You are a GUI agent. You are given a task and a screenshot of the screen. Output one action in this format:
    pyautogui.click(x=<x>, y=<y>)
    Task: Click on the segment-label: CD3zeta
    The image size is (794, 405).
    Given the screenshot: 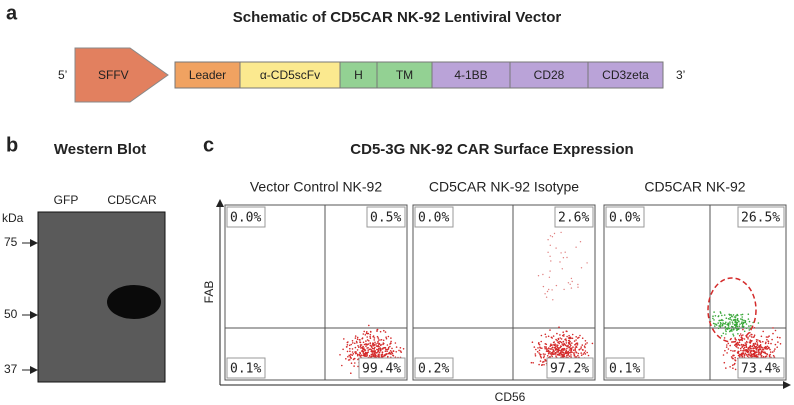 What is the action you would take?
    pyautogui.click(x=625, y=75)
    